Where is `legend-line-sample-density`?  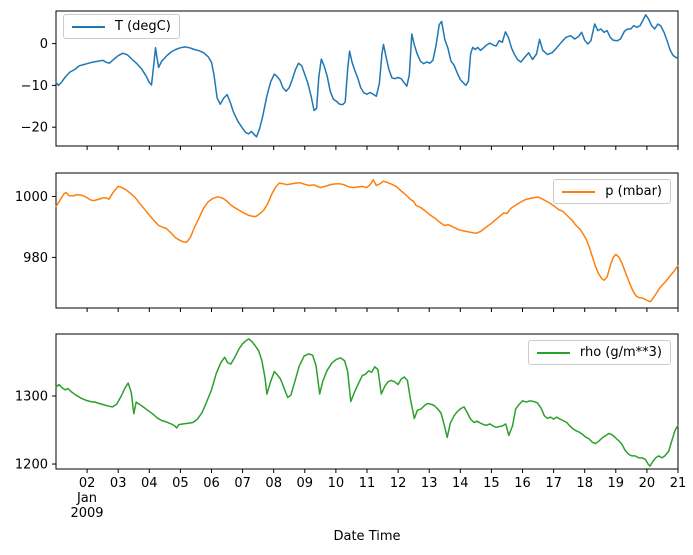 legend-line-sample-density is located at coordinates (553, 352).